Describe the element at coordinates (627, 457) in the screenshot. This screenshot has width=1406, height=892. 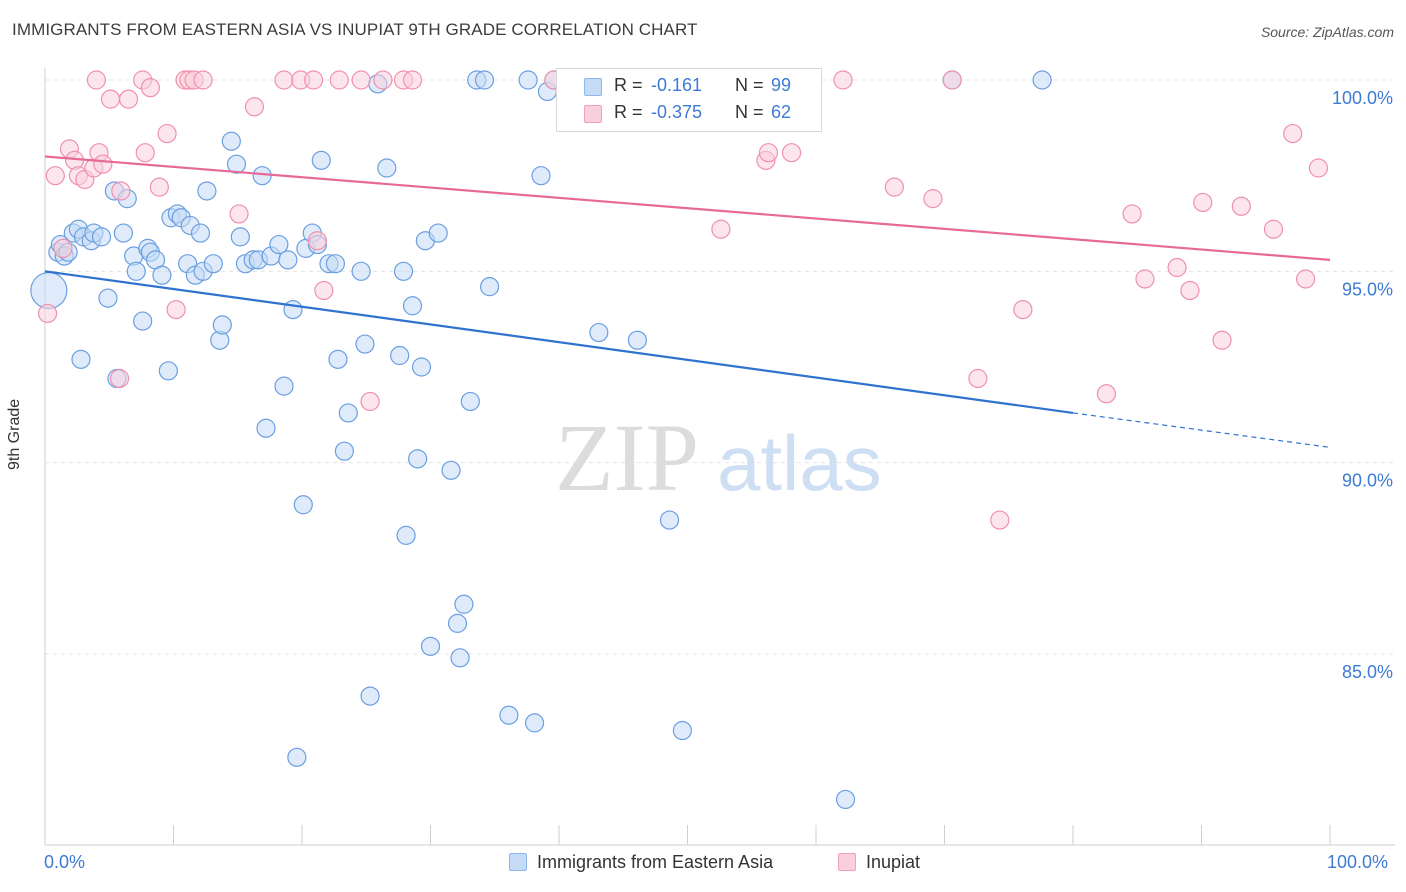
I see `watermark-zip: ZIP` at that location.